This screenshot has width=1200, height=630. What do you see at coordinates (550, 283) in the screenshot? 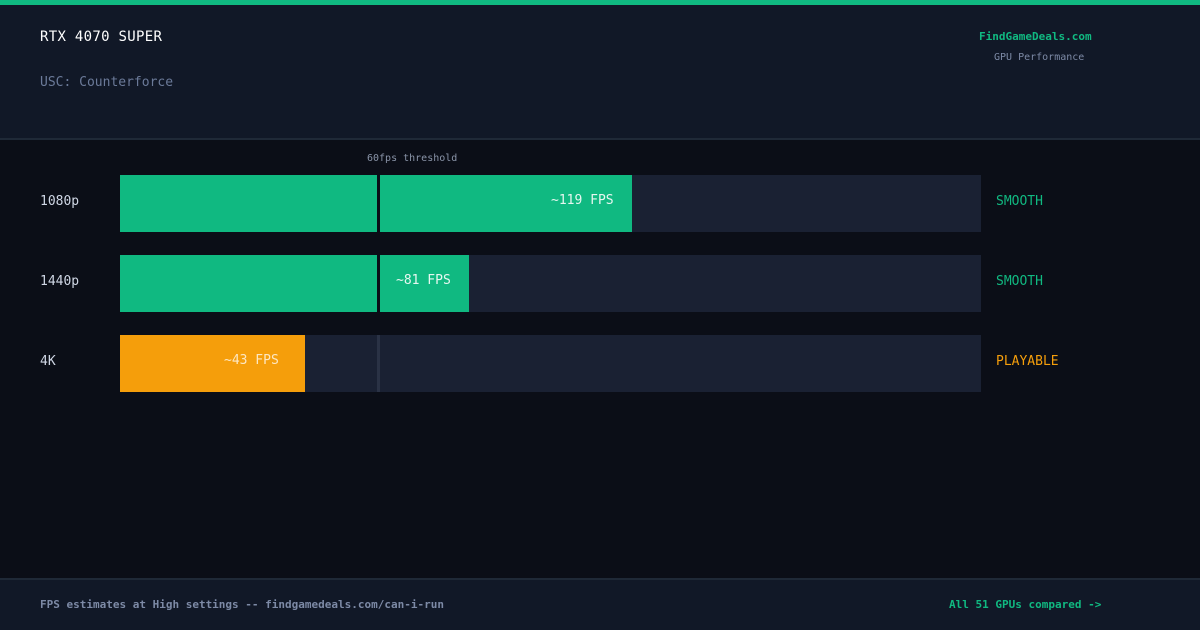
I see `bar-track-1440p: ~81 FPS` at bounding box center [550, 283].